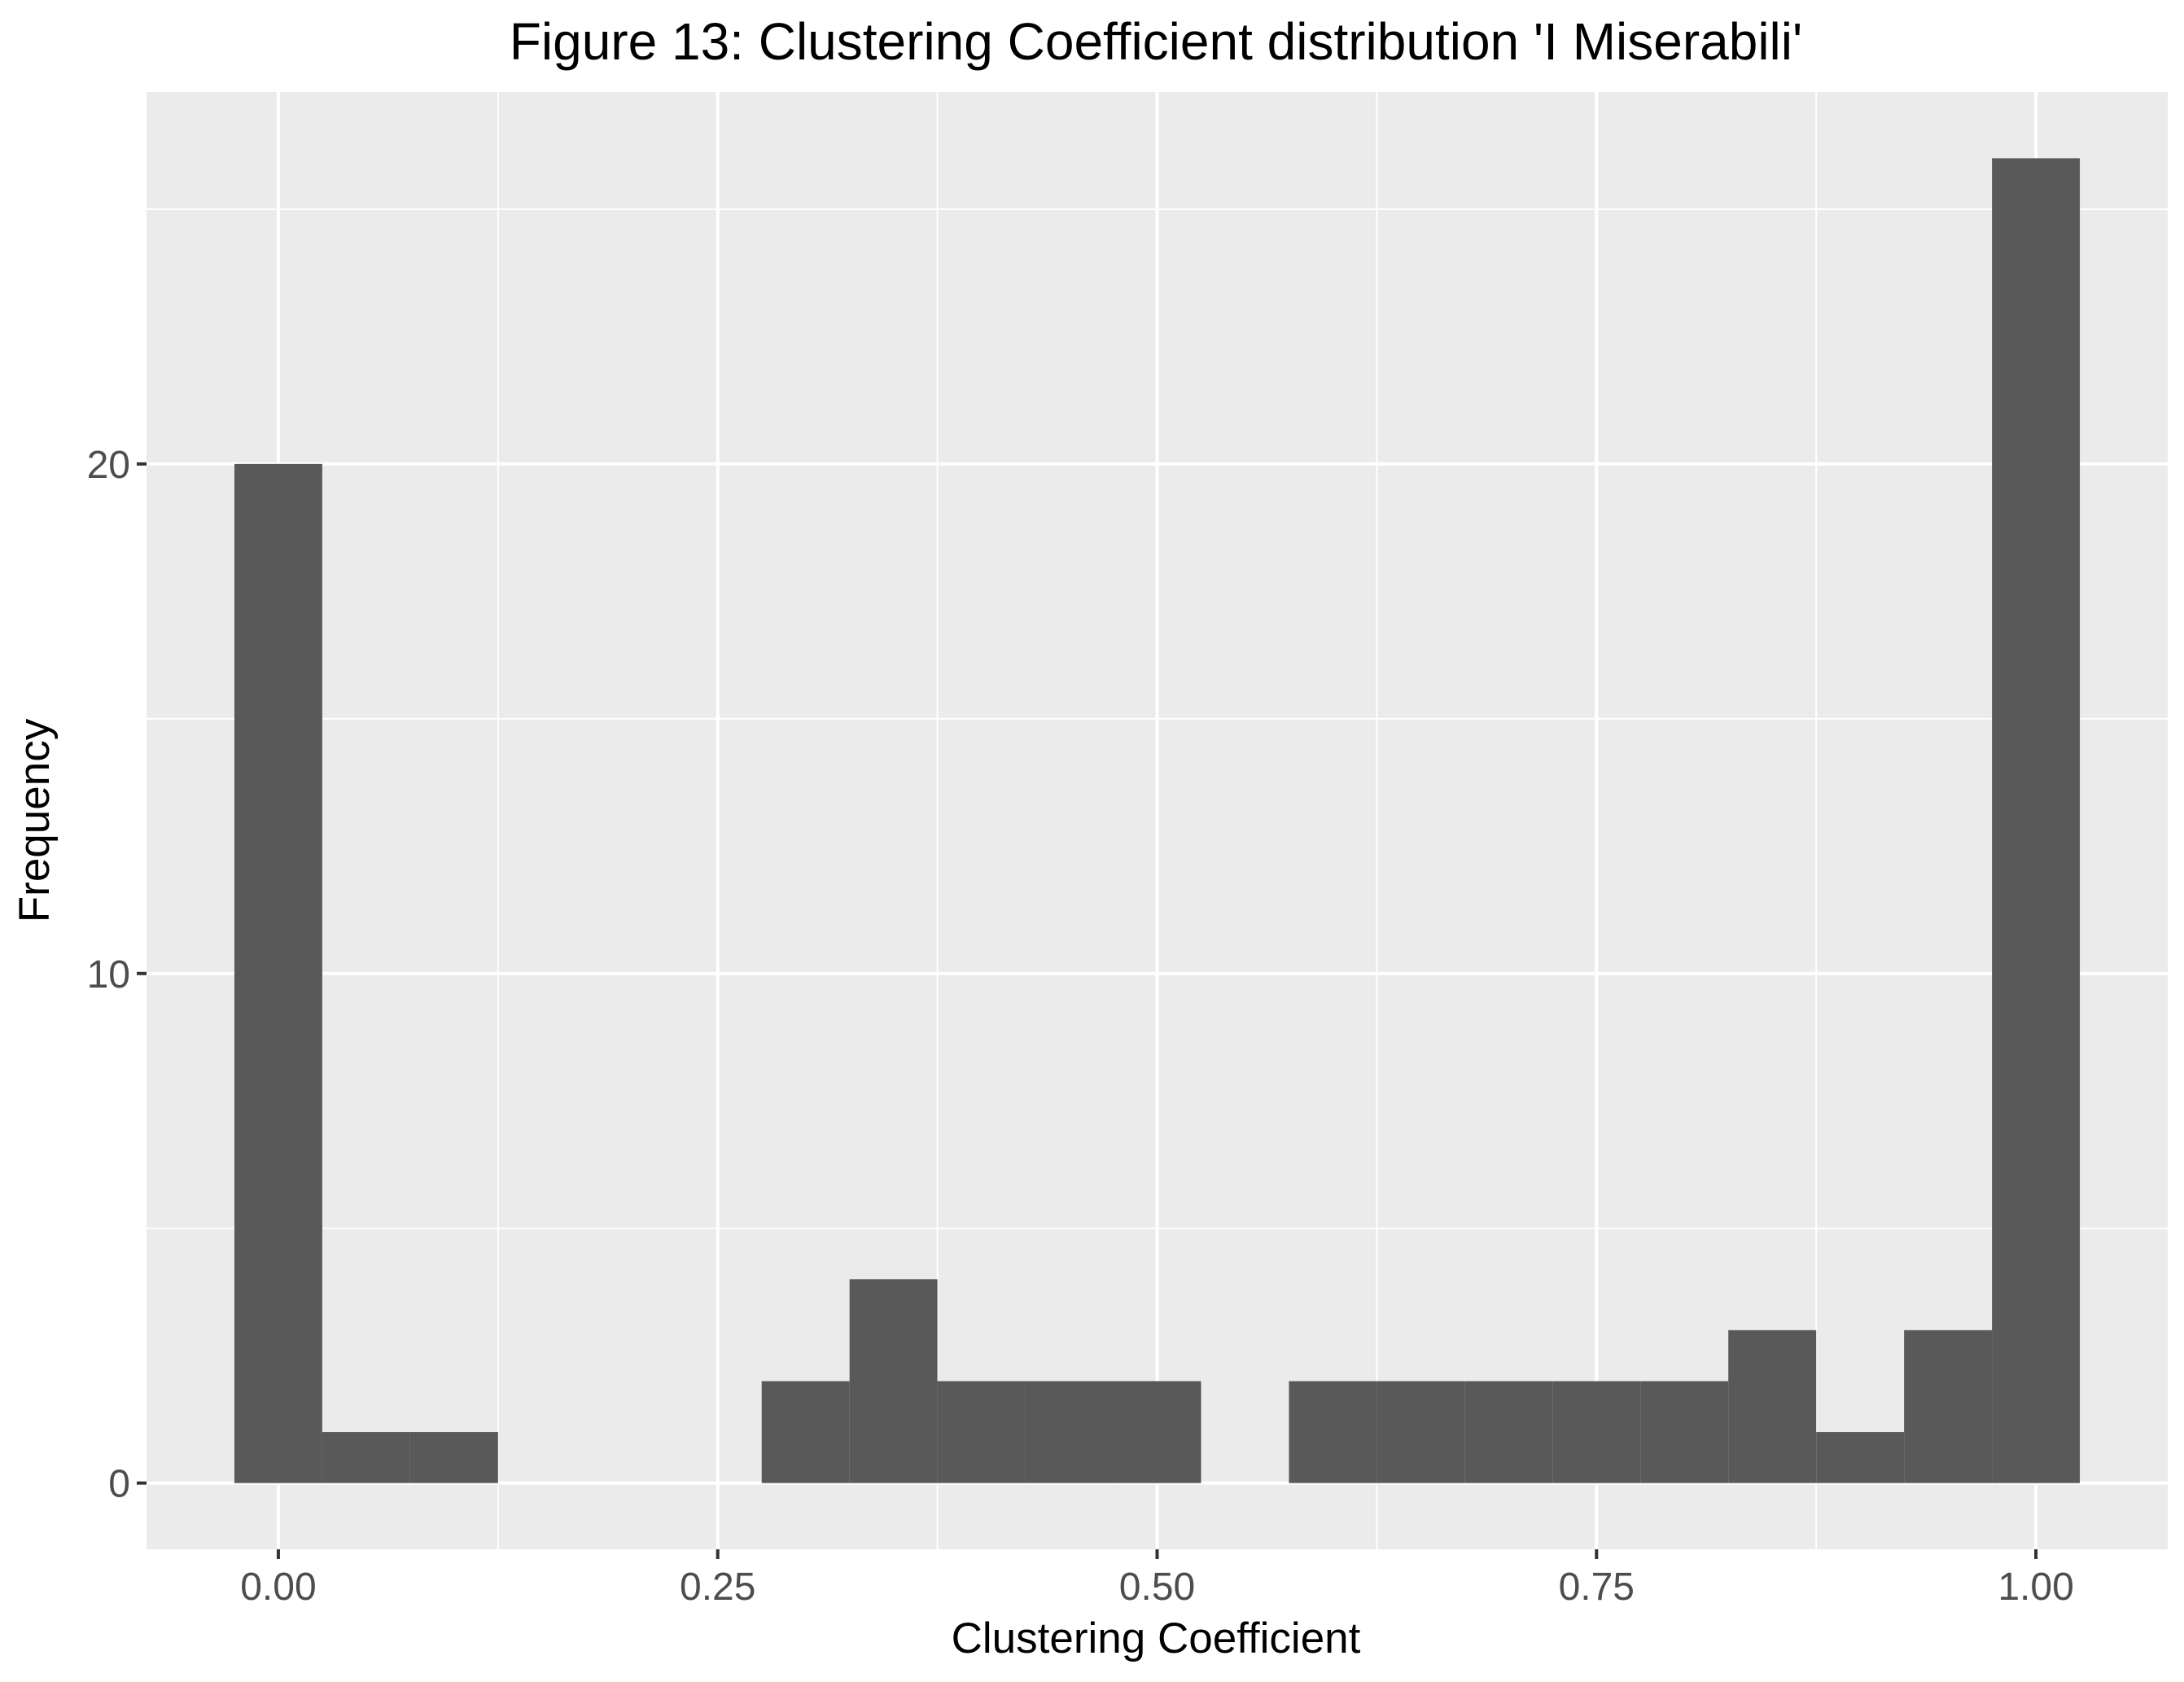 The image size is (2184, 1682). I want to click on y-axis: 0 10 20, so click(117, 975).